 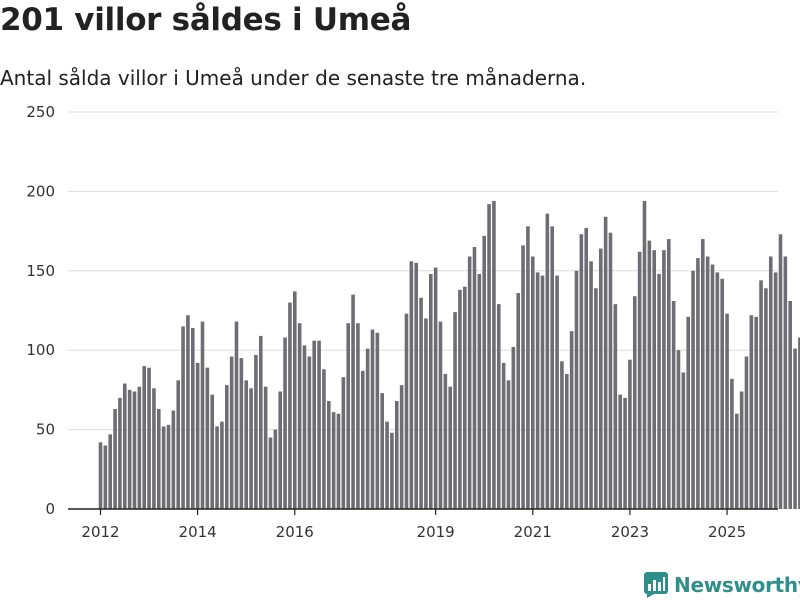 What do you see at coordinates (436, 532) in the screenshot?
I see `x-tick-label: 2019` at bounding box center [436, 532].